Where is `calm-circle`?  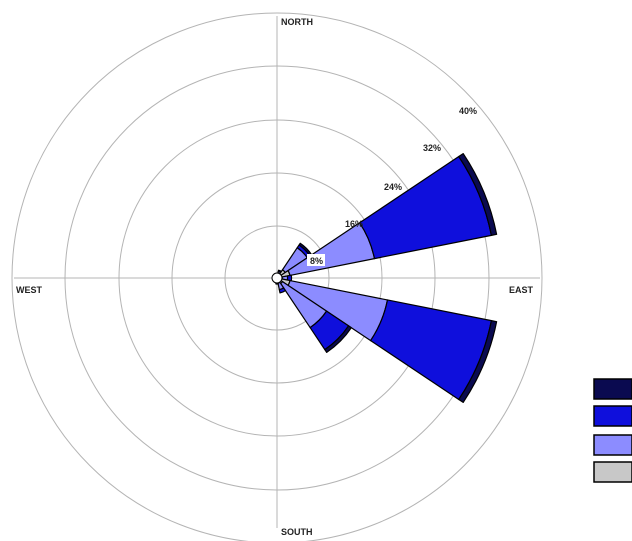
calm-circle is located at coordinates (277, 278).